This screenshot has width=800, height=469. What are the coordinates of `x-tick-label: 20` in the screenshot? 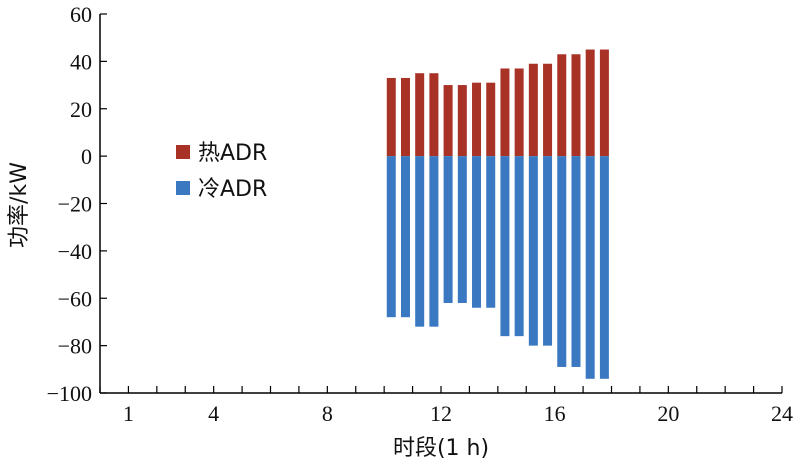 It's located at (668, 413).